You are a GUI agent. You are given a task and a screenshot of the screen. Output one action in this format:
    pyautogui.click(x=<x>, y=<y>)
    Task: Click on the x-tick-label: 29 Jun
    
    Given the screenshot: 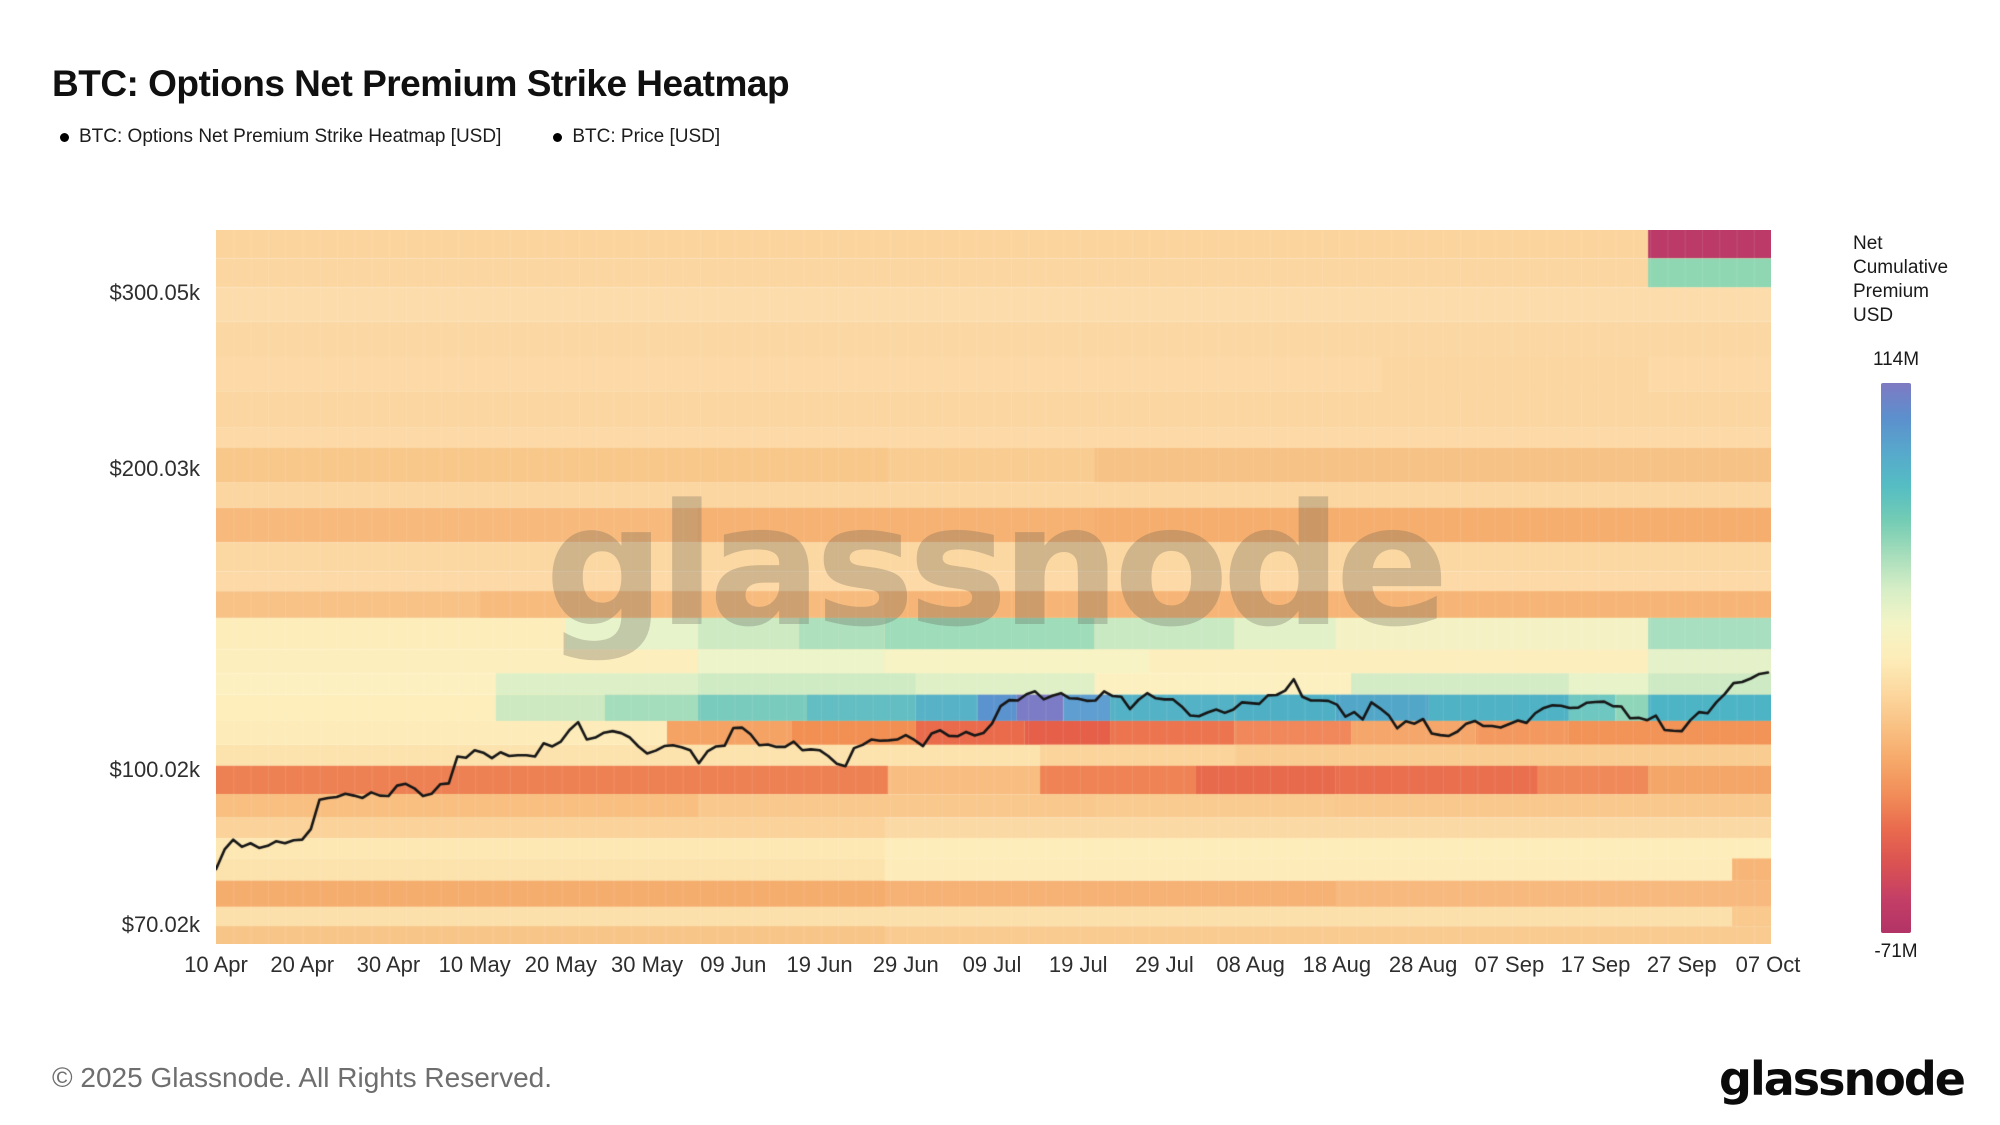 What is the action you would take?
    pyautogui.click(x=905, y=964)
    